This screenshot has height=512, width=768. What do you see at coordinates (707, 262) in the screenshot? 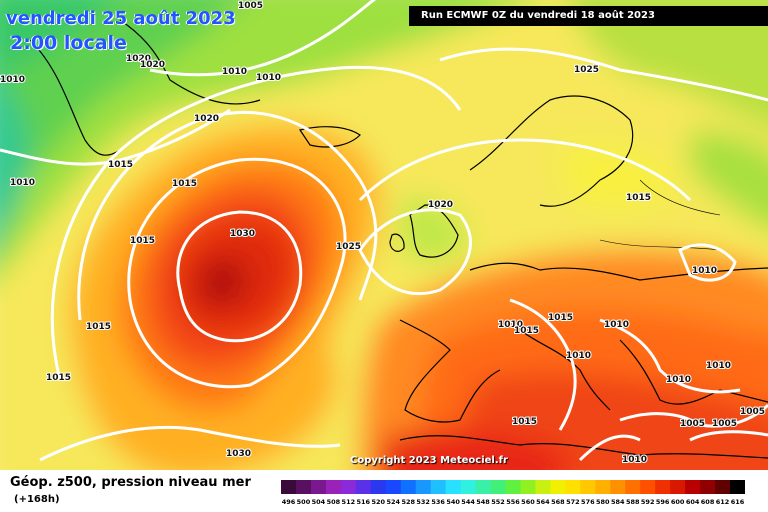
I see `isobar-1010-east` at bounding box center [707, 262].